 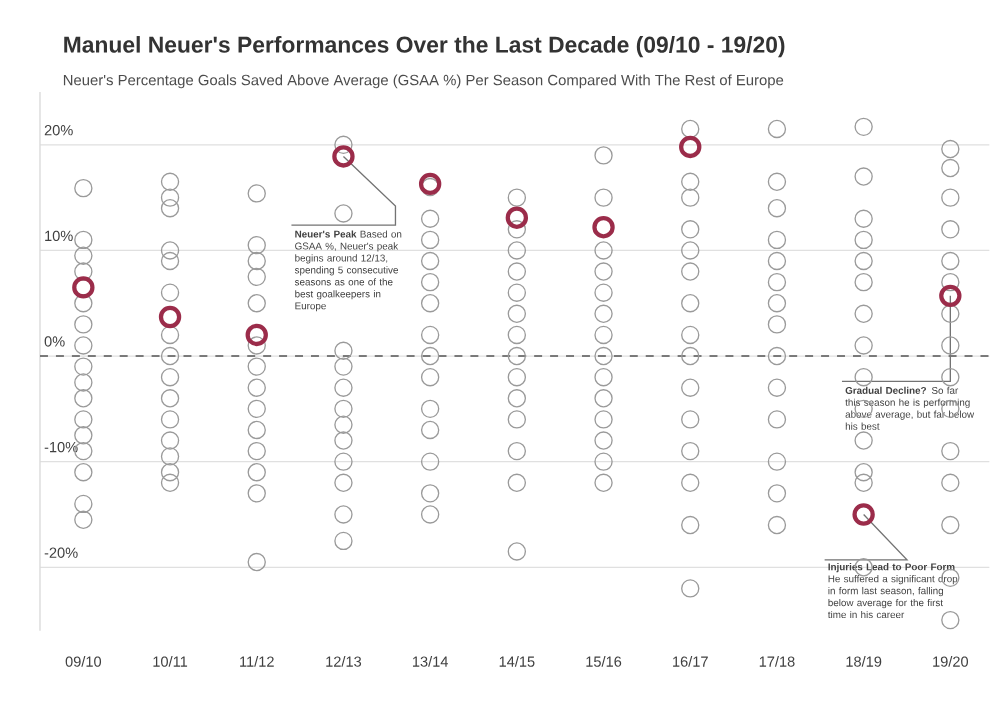 I want to click on chart-title: Manuel Neuer's Performances Over the Last Decade (09/10 - 19/20), so click(x=424, y=47).